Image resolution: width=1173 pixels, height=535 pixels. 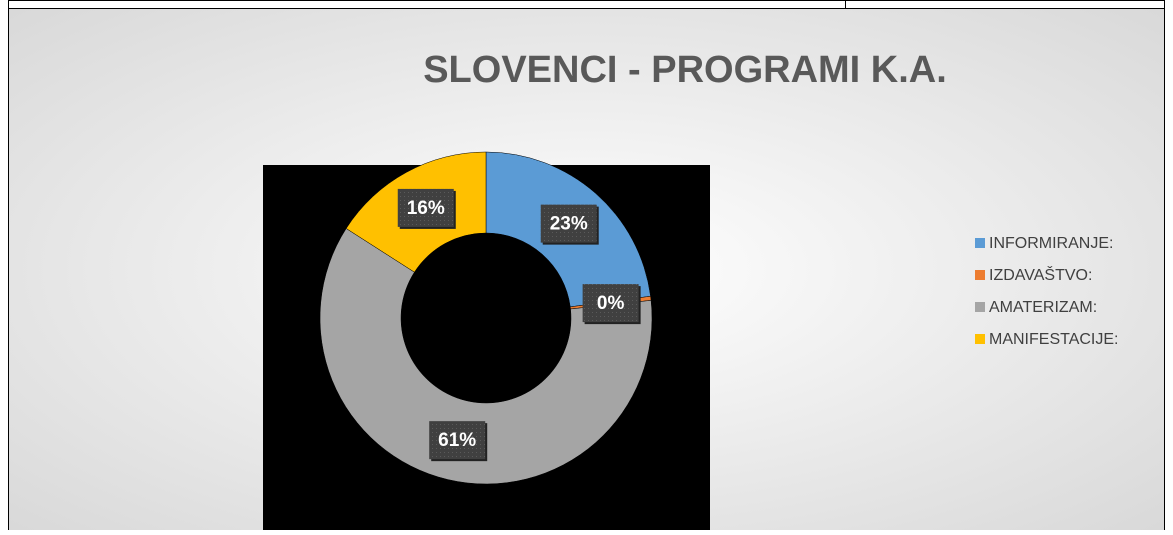 I want to click on data-label: 16%, so click(x=426, y=208).